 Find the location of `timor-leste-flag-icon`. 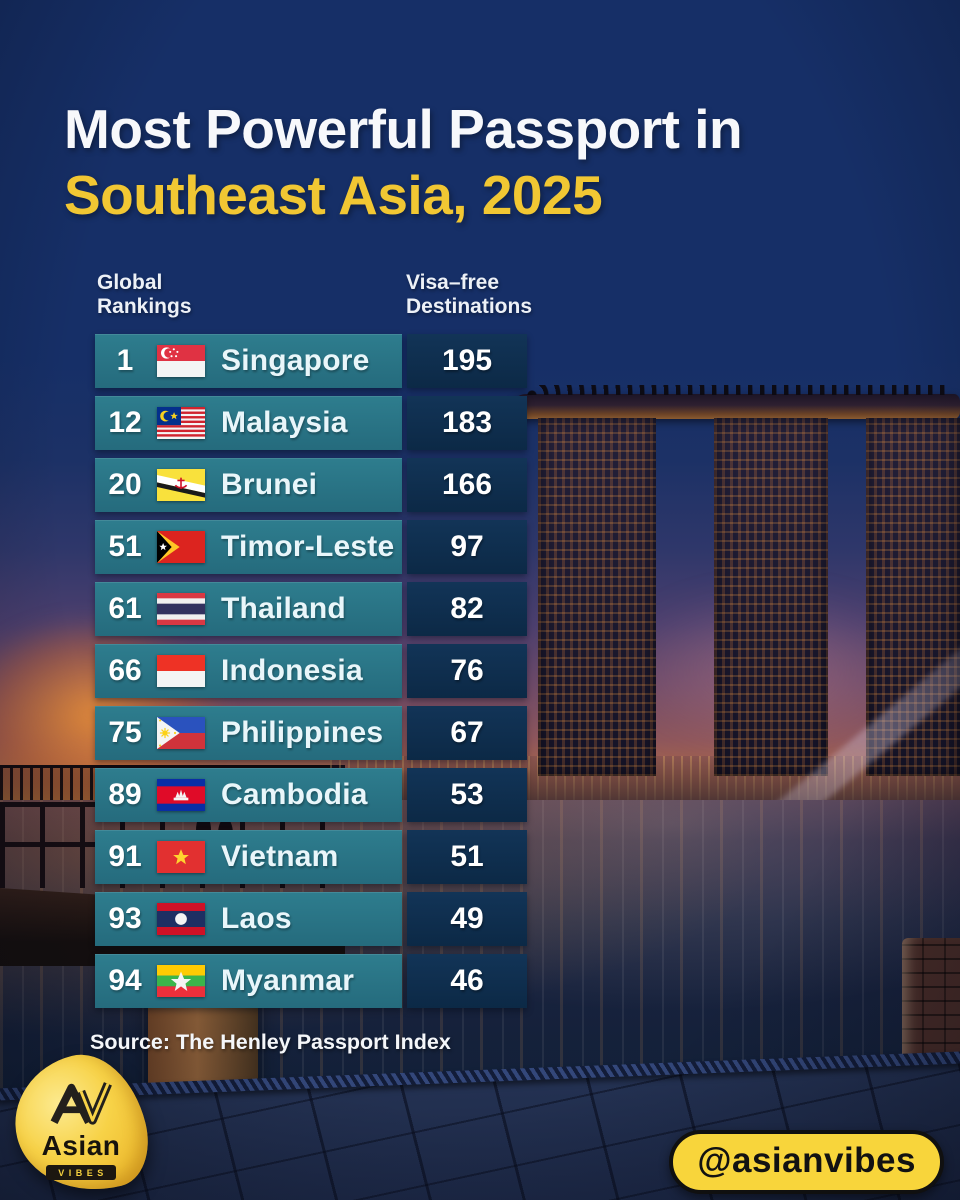

timor-leste-flag-icon is located at coordinates (181, 547).